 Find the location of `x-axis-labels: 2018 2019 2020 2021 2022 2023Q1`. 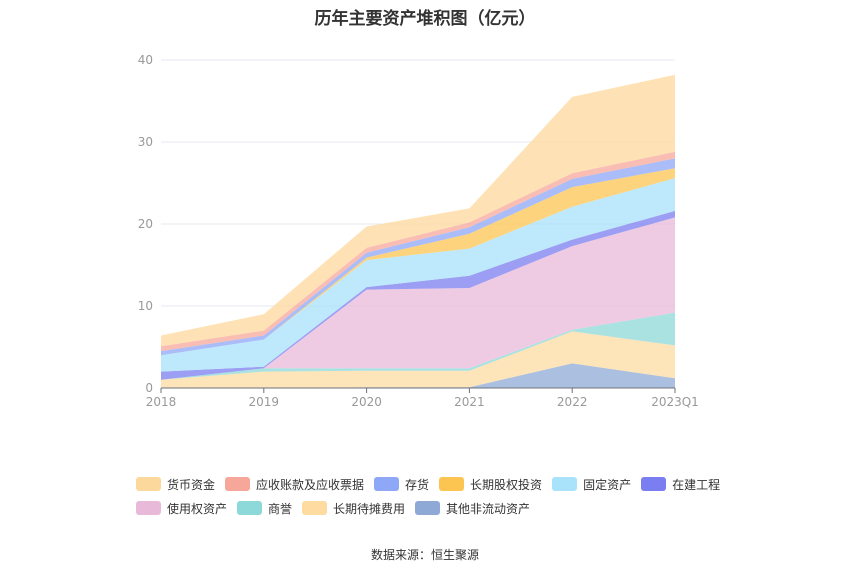

x-axis-labels: 2018 2019 2020 2021 2022 2023Q1 is located at coordinates (422, 402).